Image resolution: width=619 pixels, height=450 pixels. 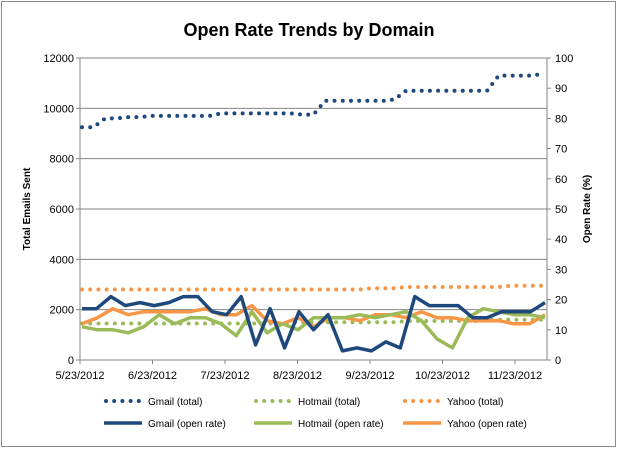 What do you see at coordinates (561, 240) in the screenshot?
I see `right-tick-label: 40` at bounding box center [561, 240].